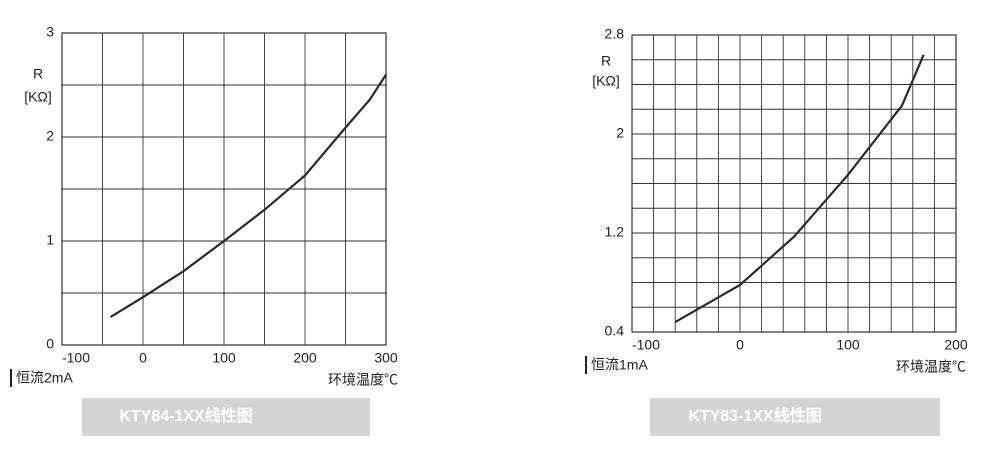 This screenshot has width=1000, height=451. Describe the element at coordinates (615, 331) in the screenshot. I see `y-tick-label: 0.4` at that location.